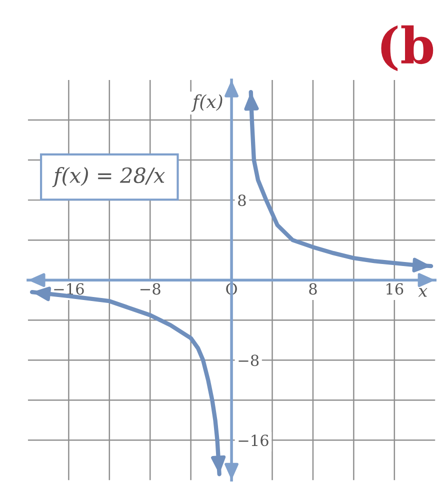 The height and width of the screenshot is (485, 444). Describe the element at coordinates (206, 103) in the screenshot. I see `y-axis-title: f(x)` at that location.